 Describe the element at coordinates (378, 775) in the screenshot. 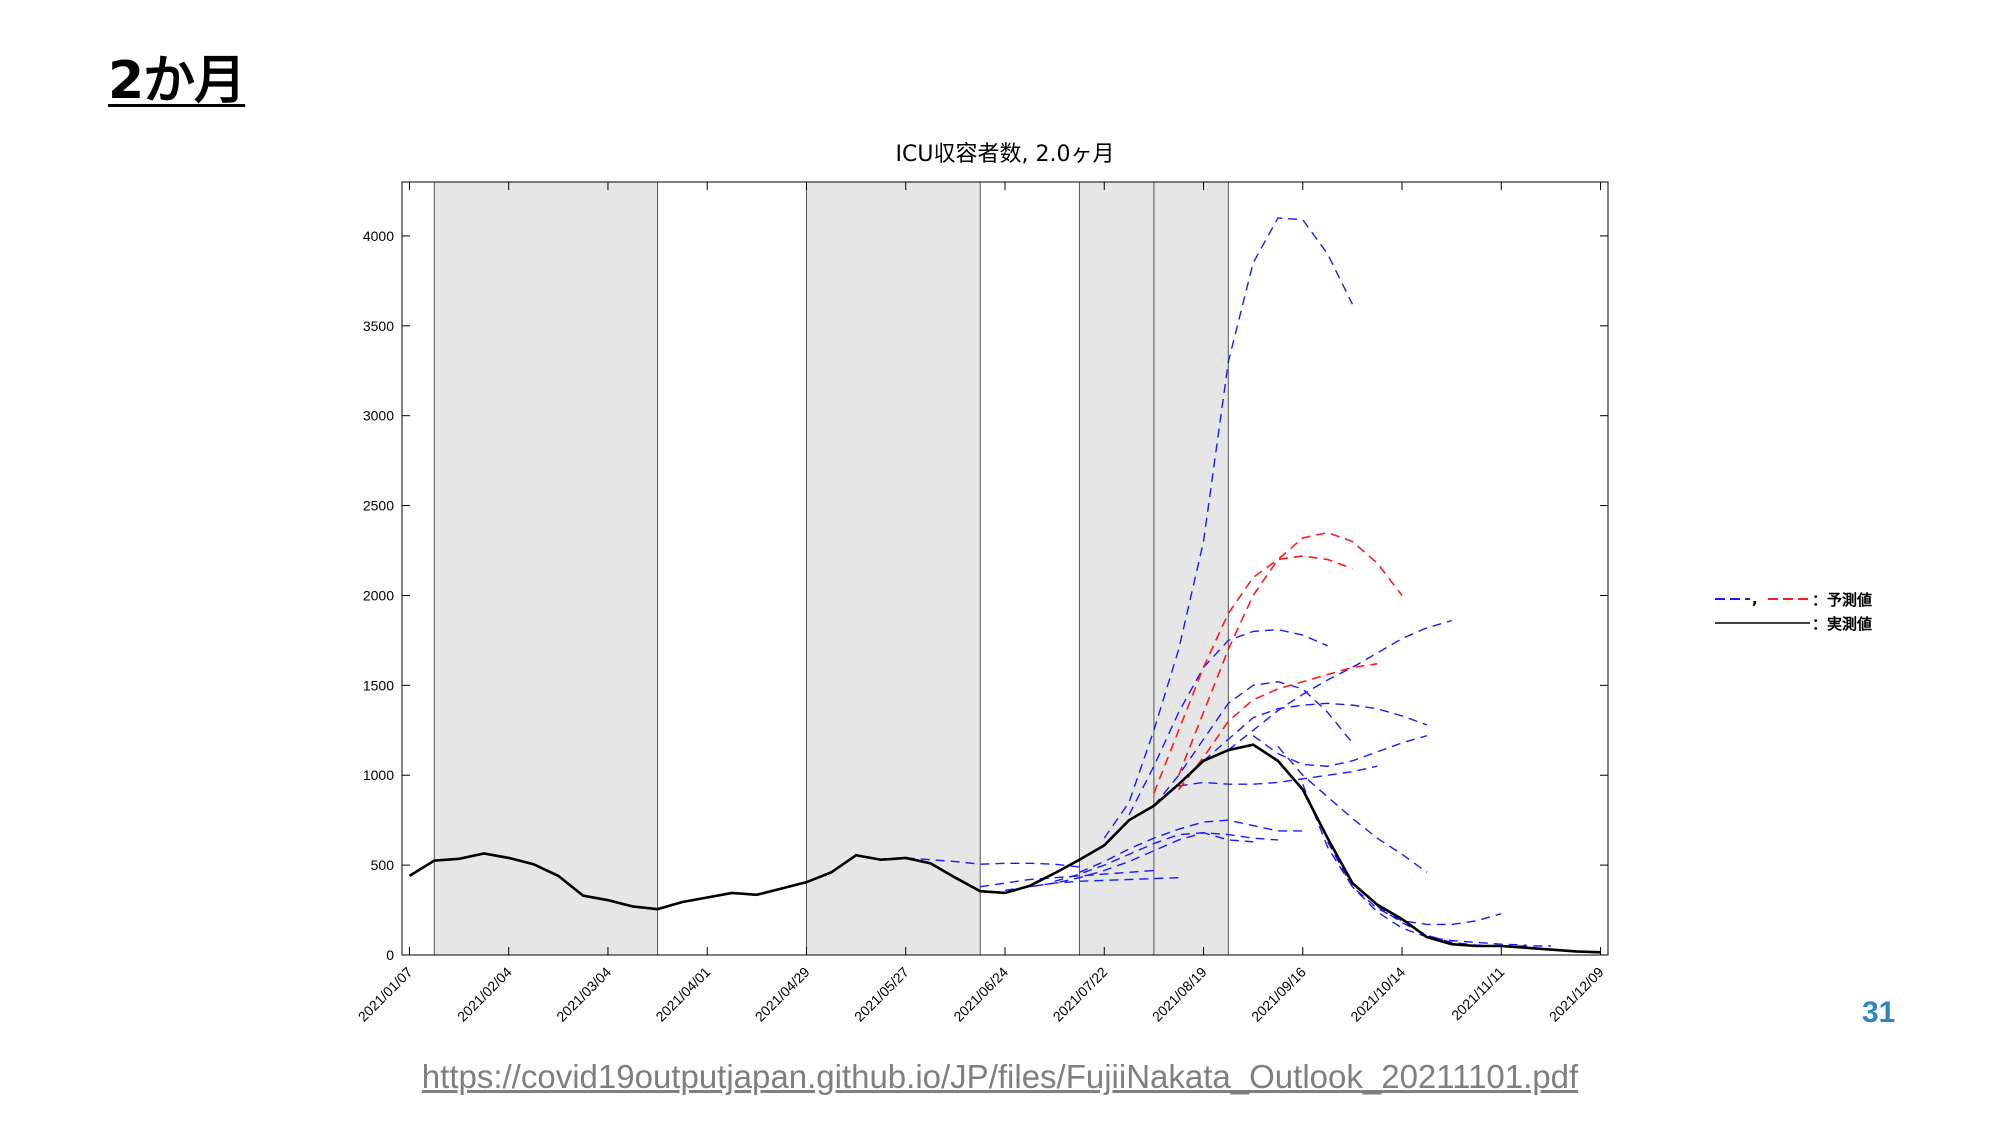

I see `y-tick-label-2: 1000` at that location.